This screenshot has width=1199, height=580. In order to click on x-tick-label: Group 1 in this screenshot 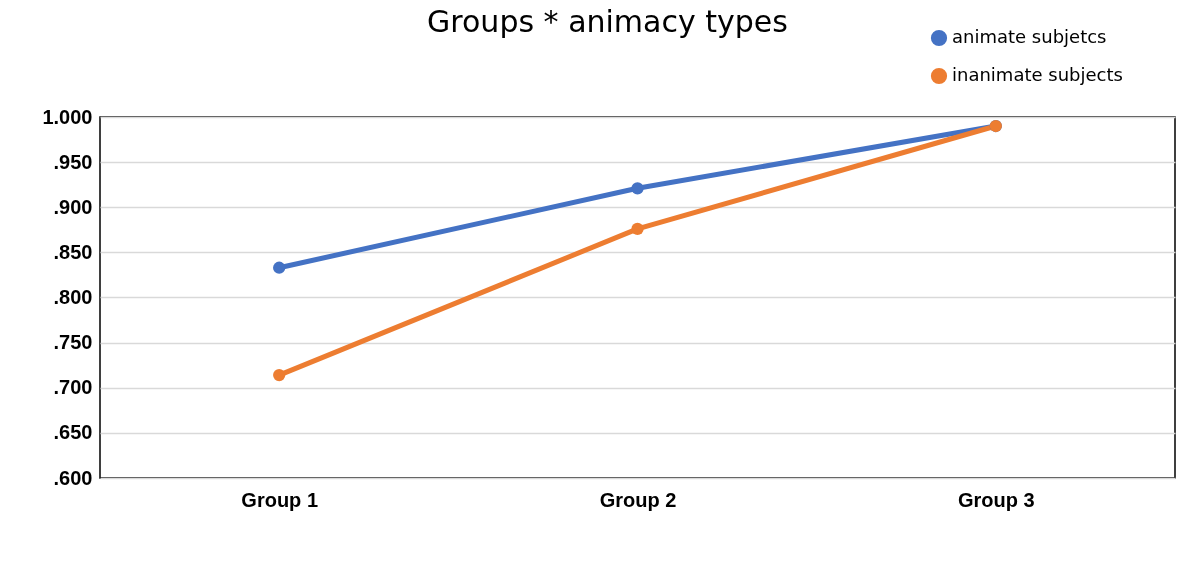, I will do `click(279, 499)`.